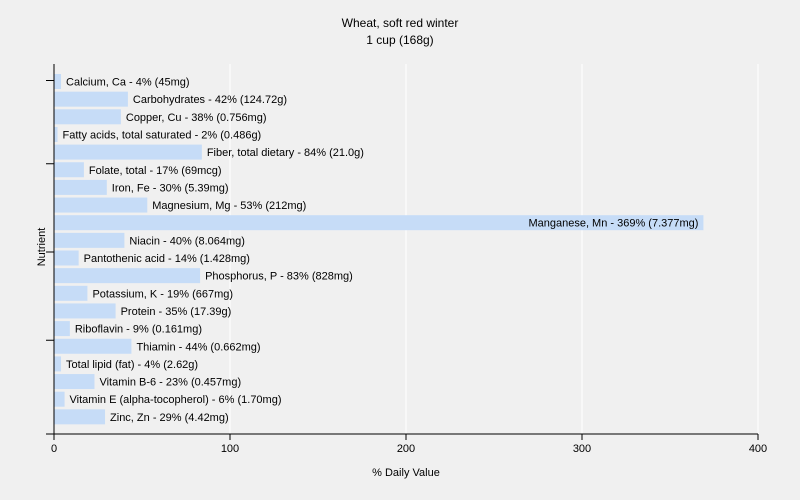  What do you see at coordinates (279, 277) in the screenshot?
I see `bar-label-11: Phosphorus, P - 83% (828mg)` at bounding box center [279, 277].